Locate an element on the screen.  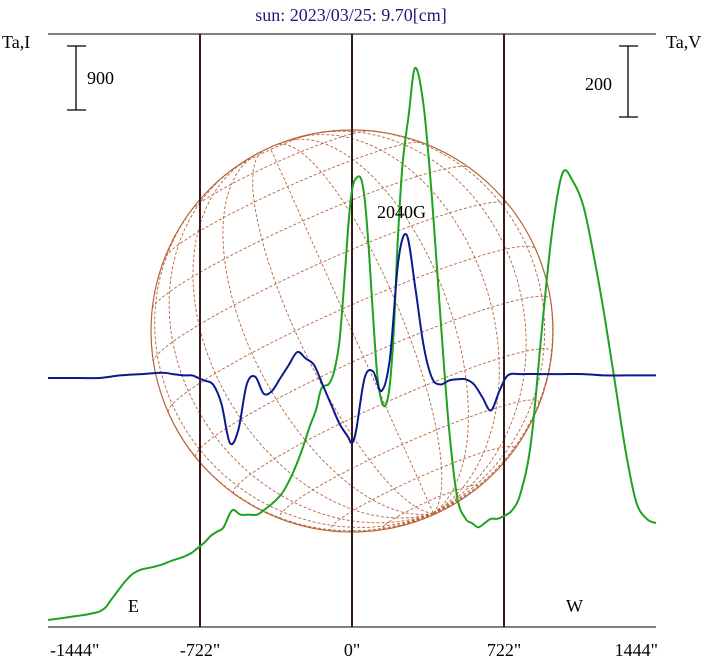
east-label: E is located at coordinates (133, 606).